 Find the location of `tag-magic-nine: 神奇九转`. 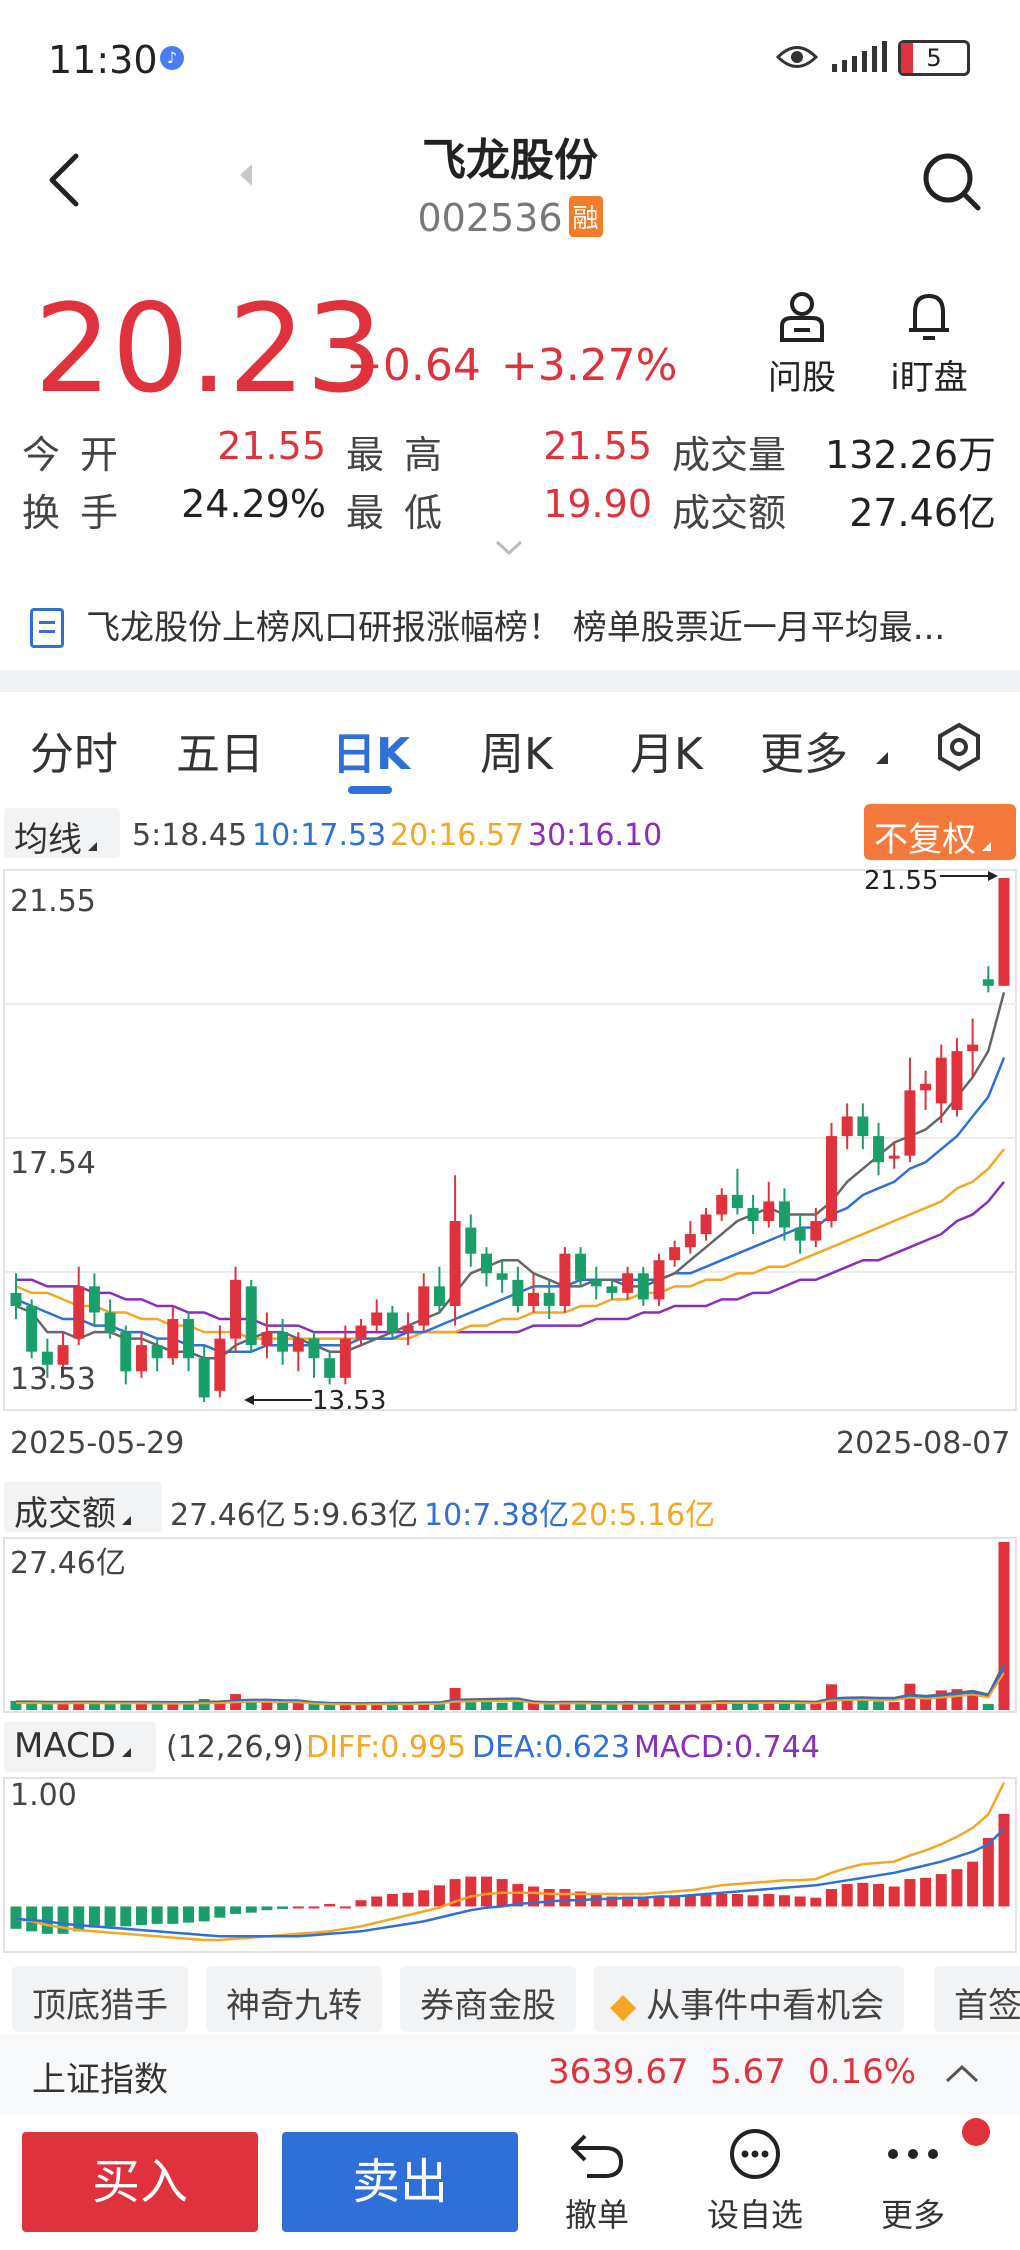

tag-magic-nine: 神奇九转 is located at coordinates (294, 1999).